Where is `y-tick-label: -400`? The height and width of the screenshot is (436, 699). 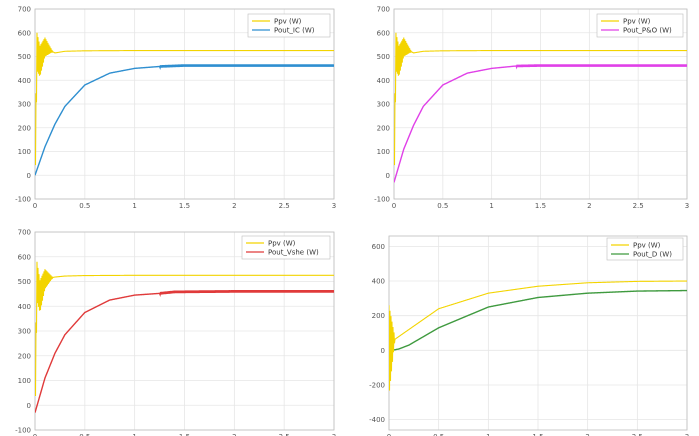 y-tick-label: -400 is located at coordinates (377, 420).